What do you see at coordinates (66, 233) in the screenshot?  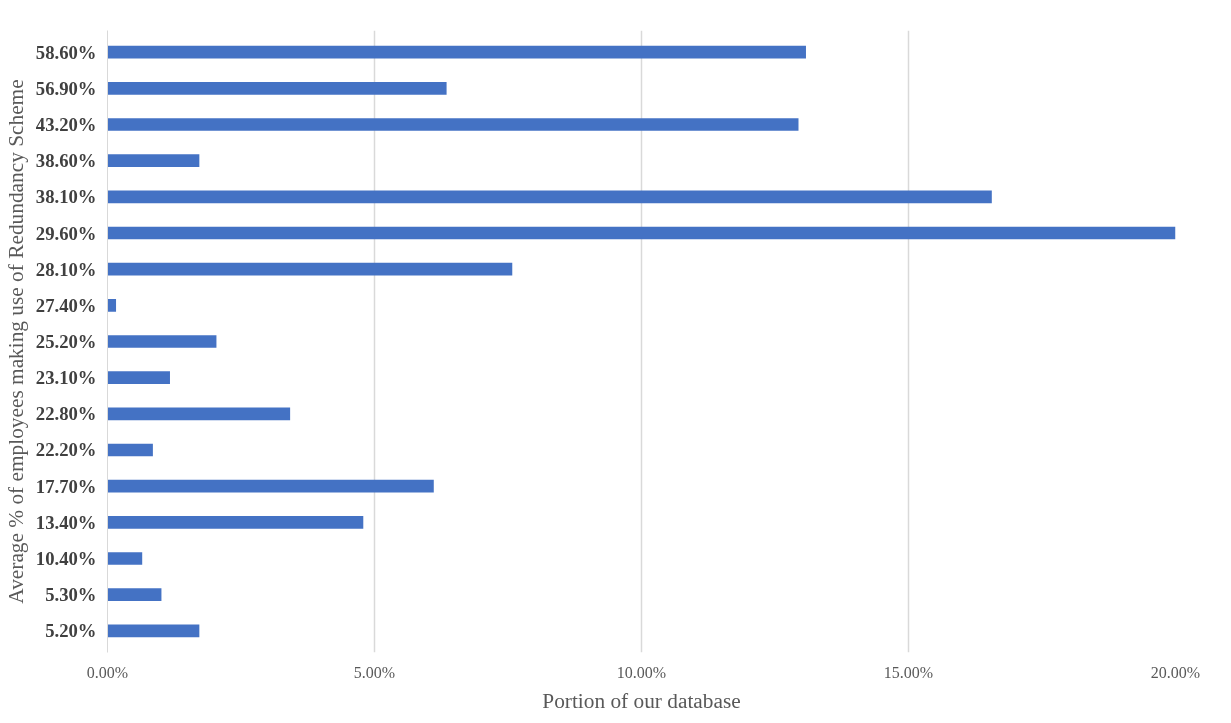 I see `y-tick-label: 29.60%` at bounding box center [66, 233].